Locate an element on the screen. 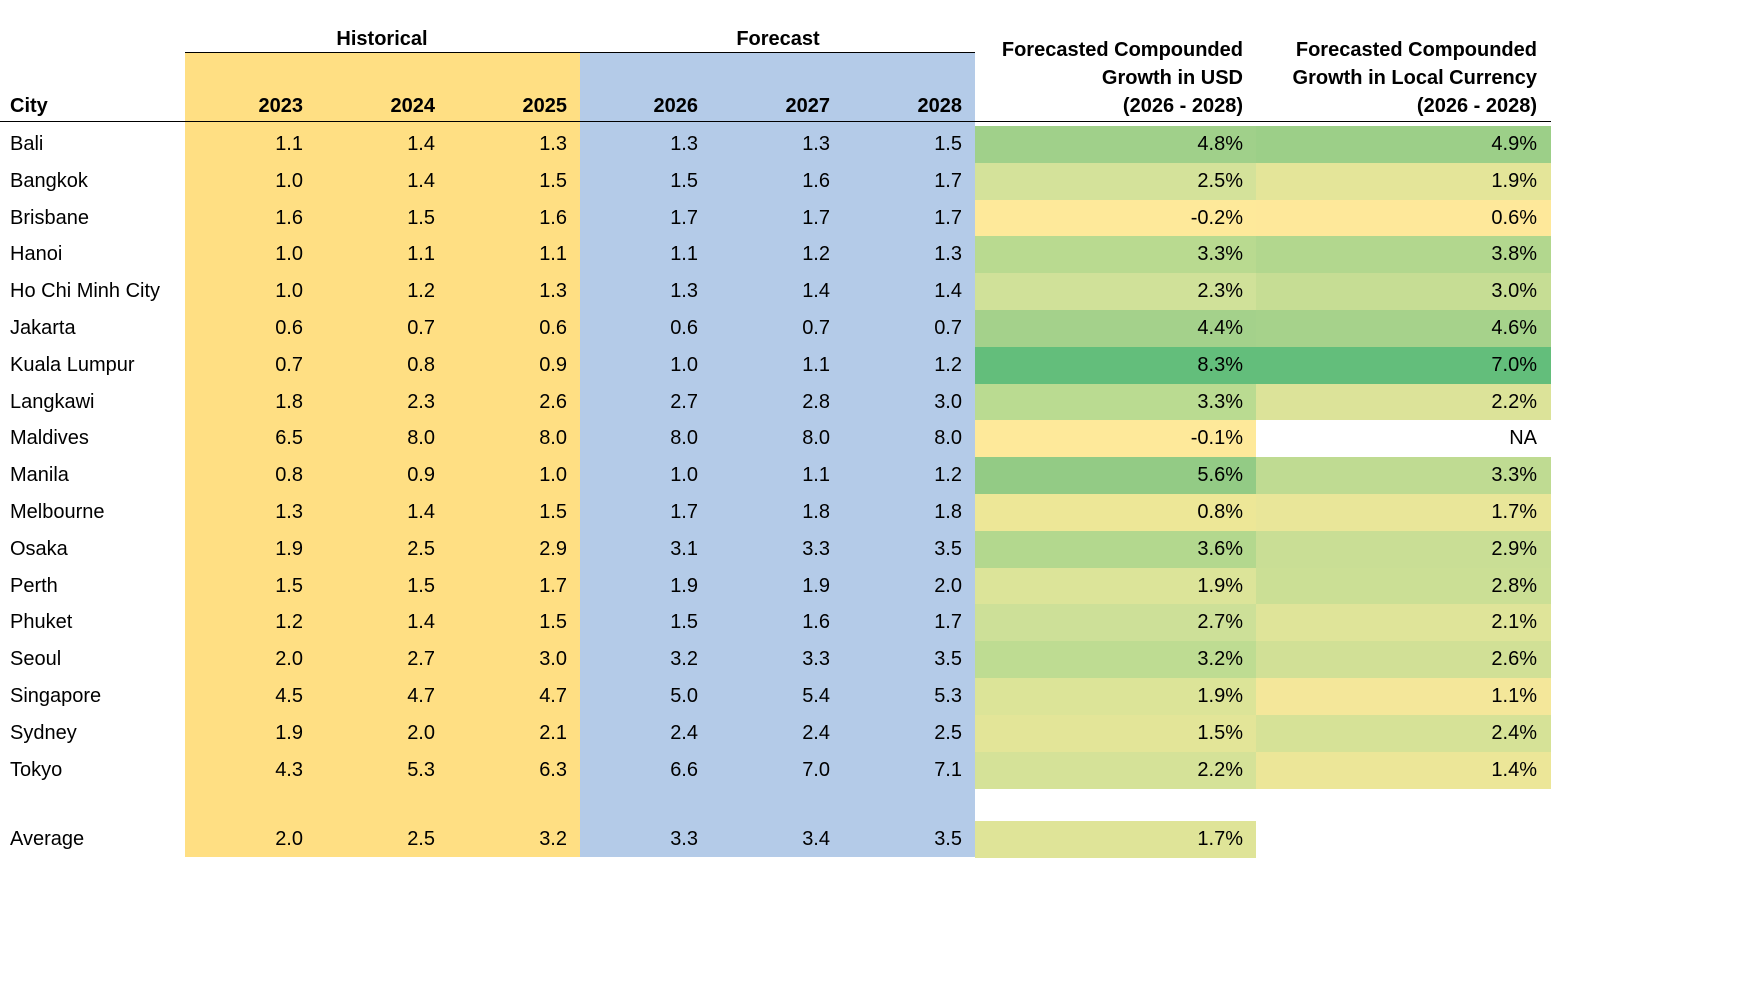 Image resolution: width=1753 pixels, height=993 pixels. column-header: 2025 is located at coordinates (545, 106).